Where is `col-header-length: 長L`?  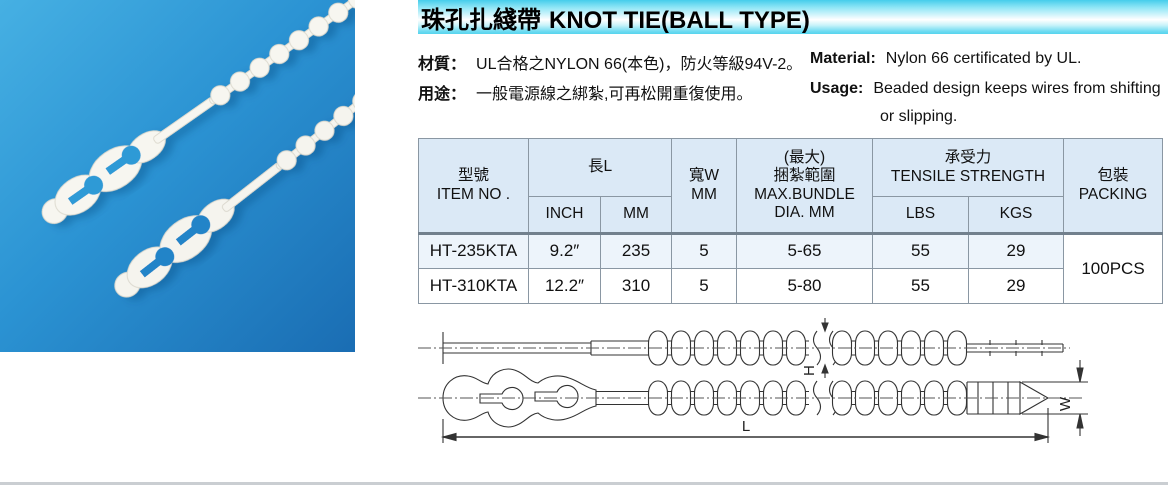 col-header-length: 長L is located at coordinates (600, 167).